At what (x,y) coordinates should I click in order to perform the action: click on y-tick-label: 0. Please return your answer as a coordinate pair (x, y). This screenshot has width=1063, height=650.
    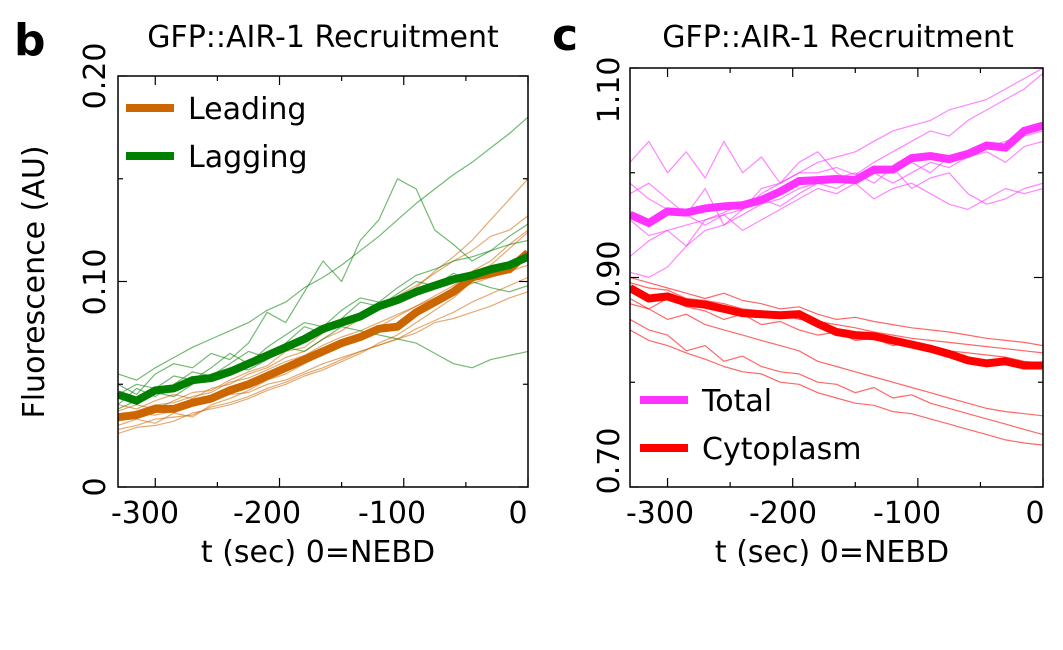
    Looking at the image, I should click on (95, 486).